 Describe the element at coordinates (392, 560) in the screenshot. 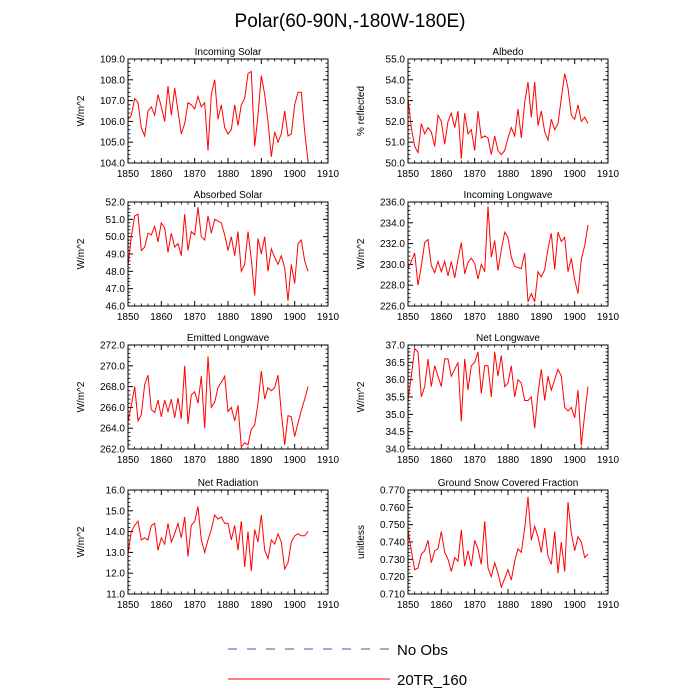

I see `y-tick-label: 0.730` at that location.